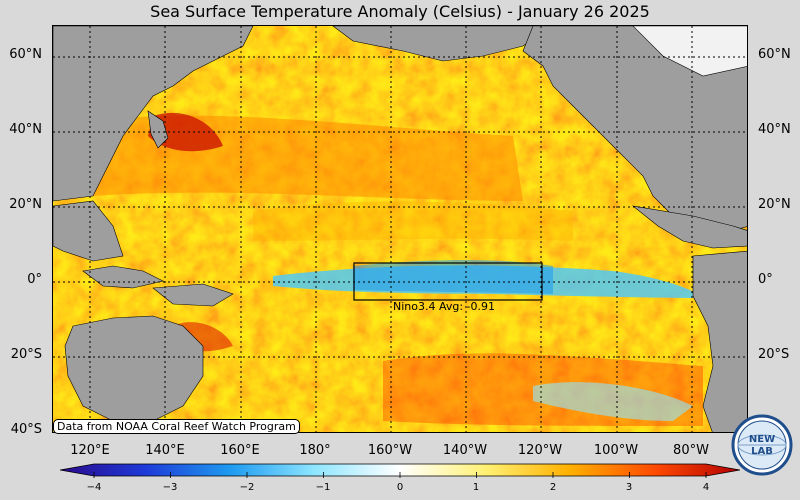 The width and height of the screenshot is (800, 500). Describe the element at coordinates (629, 487) in the screenshot. I see `colorbar-tick-label: 3` at that location.